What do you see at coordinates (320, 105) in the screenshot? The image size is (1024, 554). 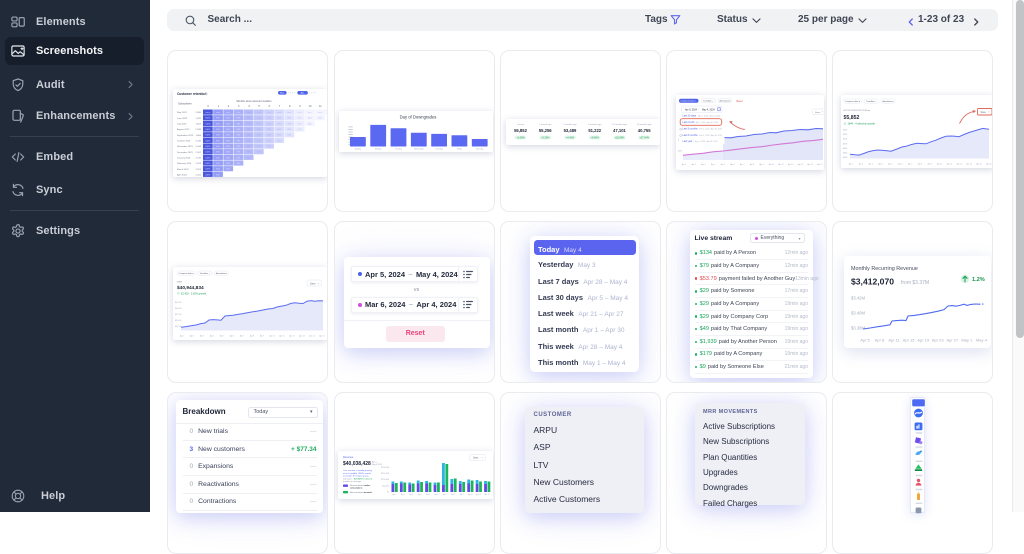 I see `svg-text: 11` at bounding box center [320, 105].